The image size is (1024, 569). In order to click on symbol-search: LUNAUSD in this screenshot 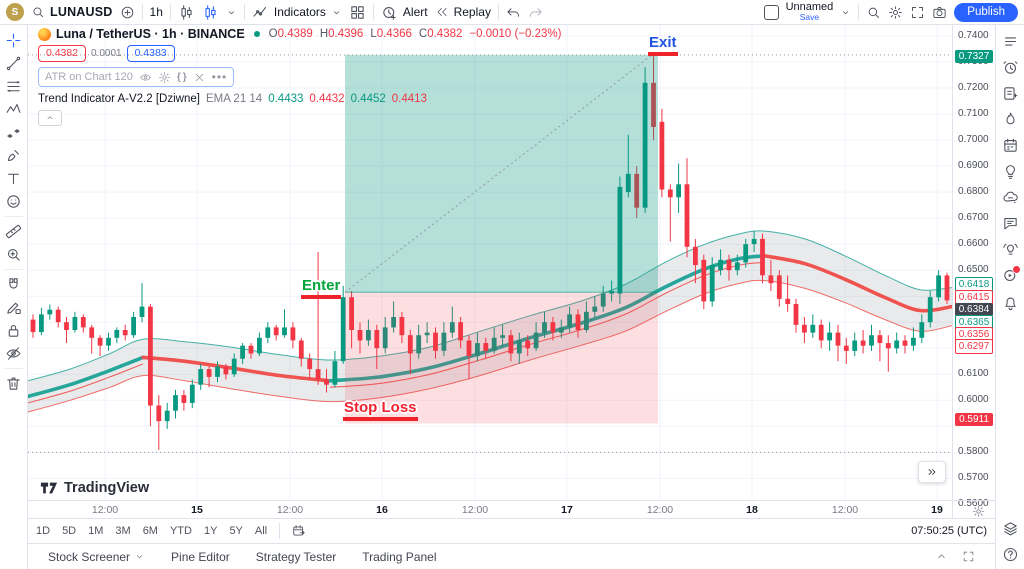, I will do `click(72, 12)`.